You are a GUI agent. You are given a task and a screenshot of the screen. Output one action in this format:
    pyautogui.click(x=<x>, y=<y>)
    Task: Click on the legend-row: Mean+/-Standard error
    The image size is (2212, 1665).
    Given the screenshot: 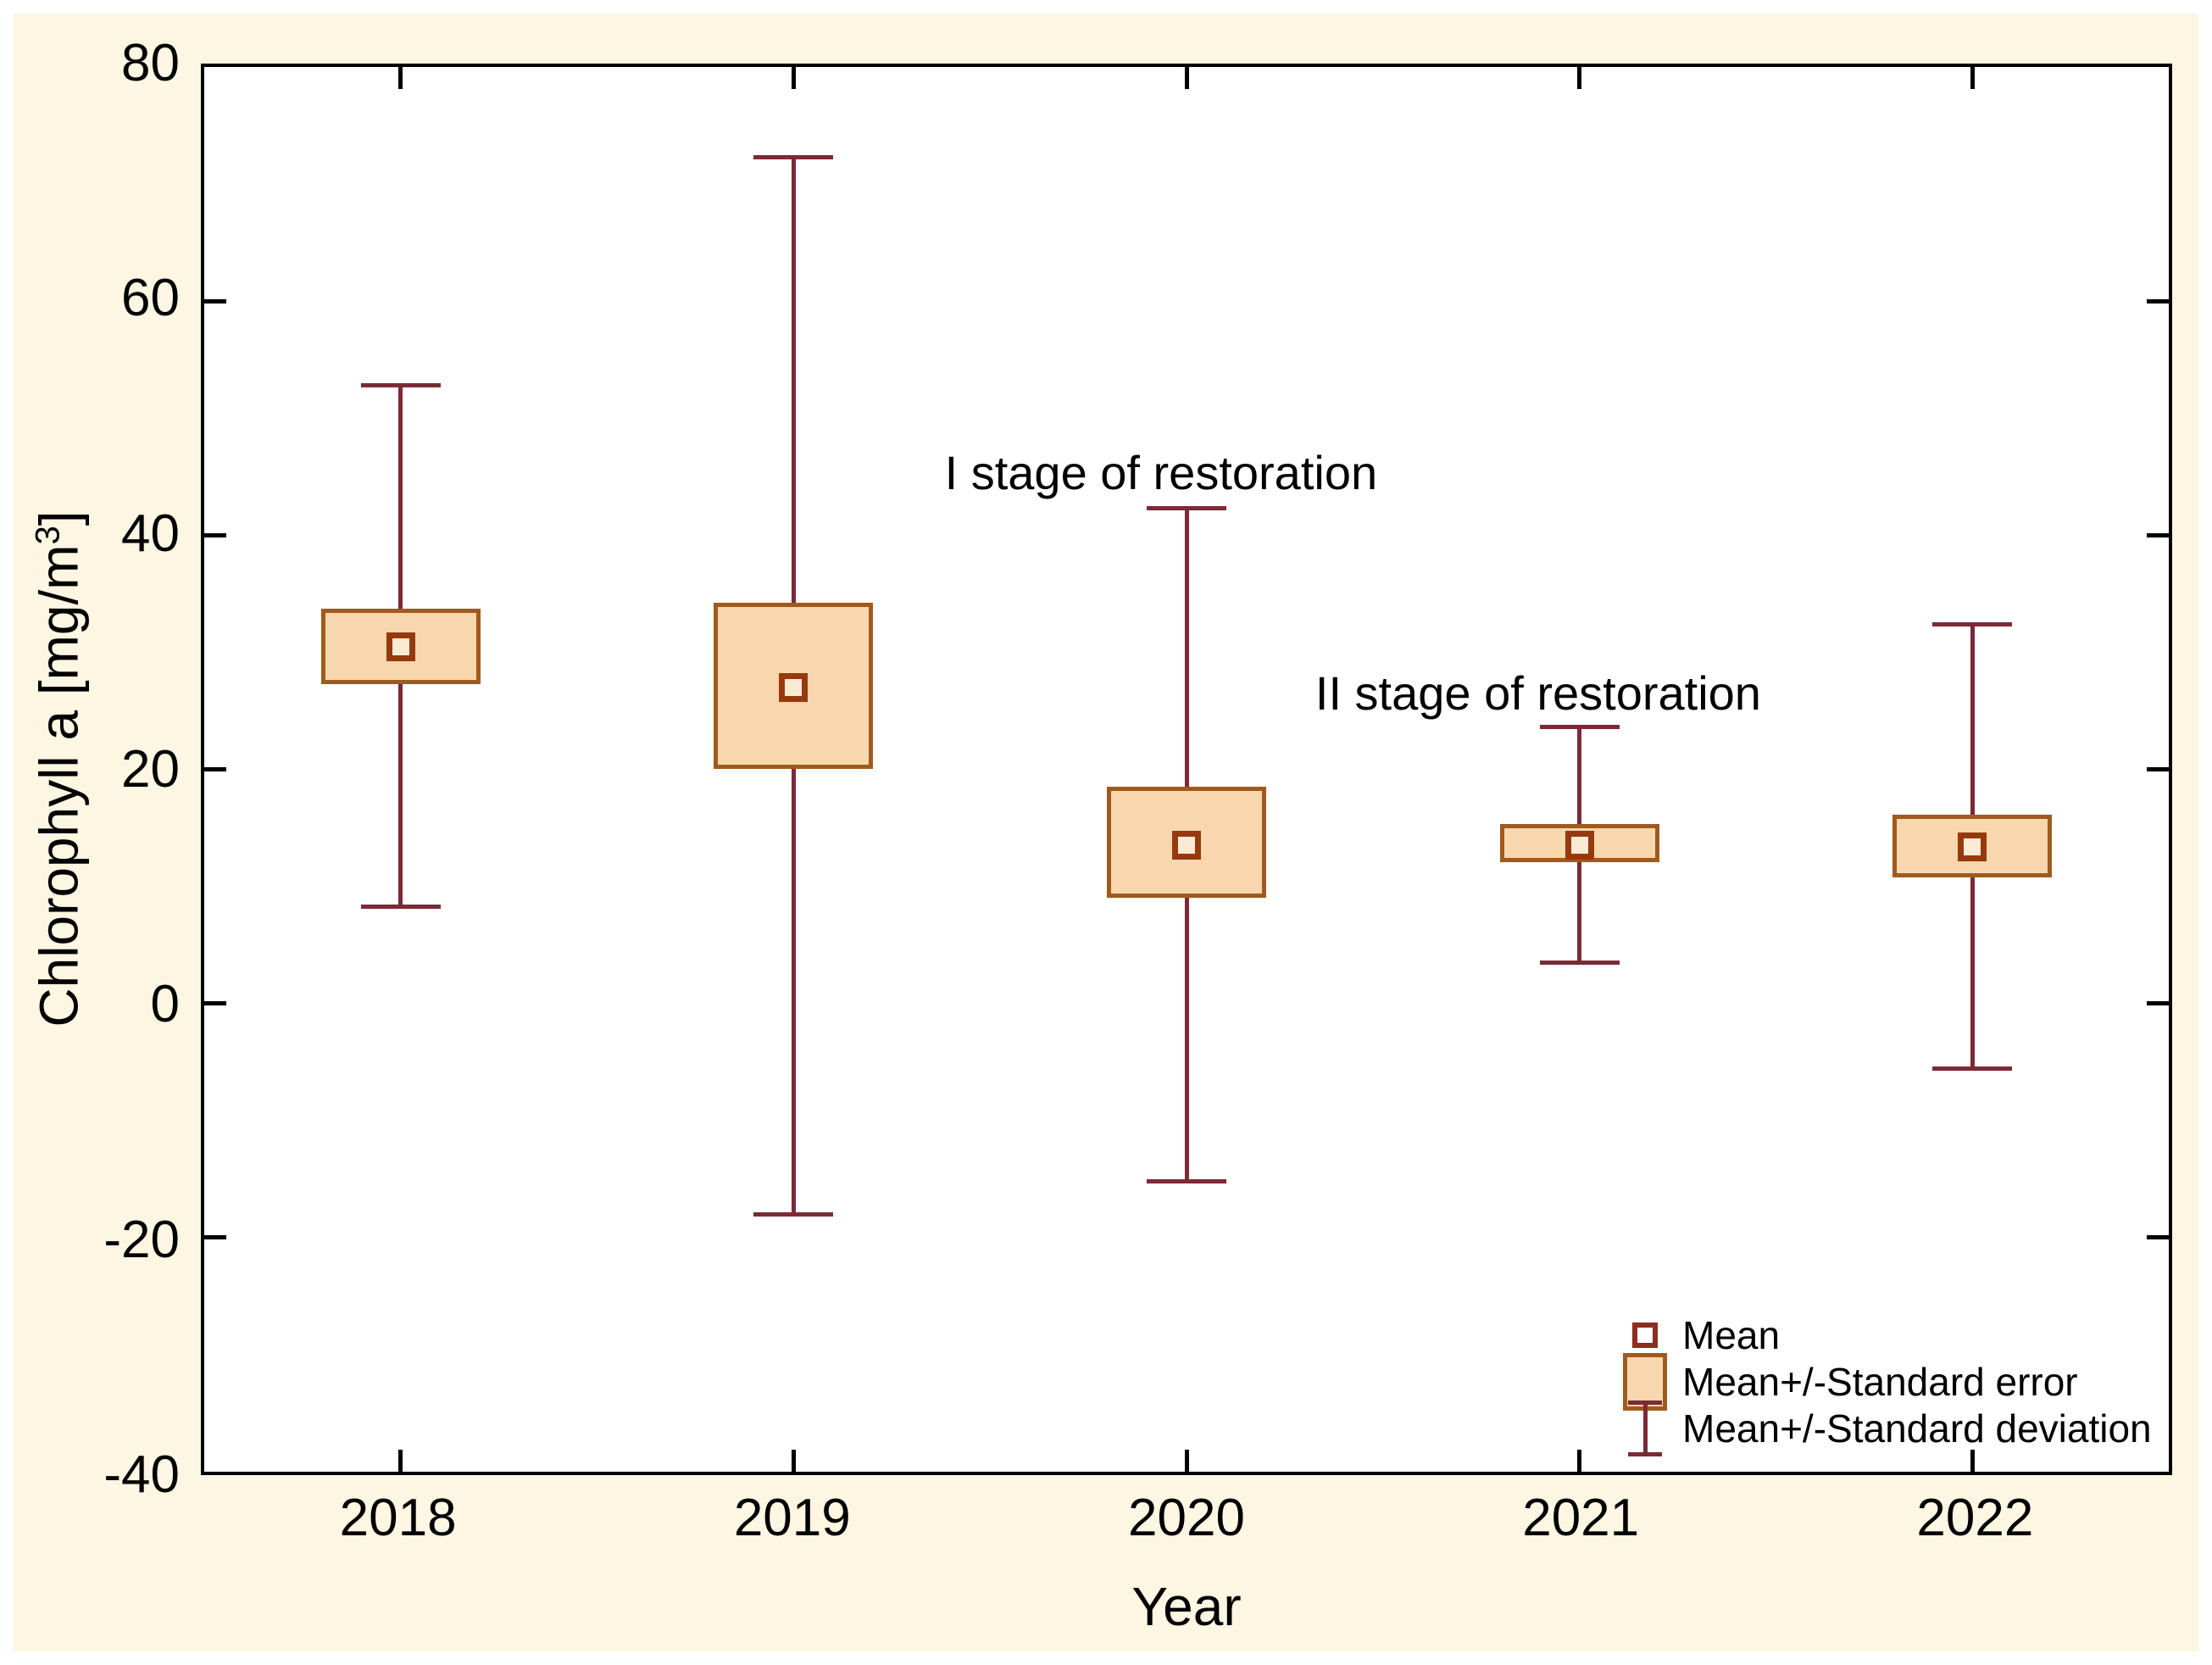 What is the action you would take?
    pyautogui.click(x=1885, y=1381)
    